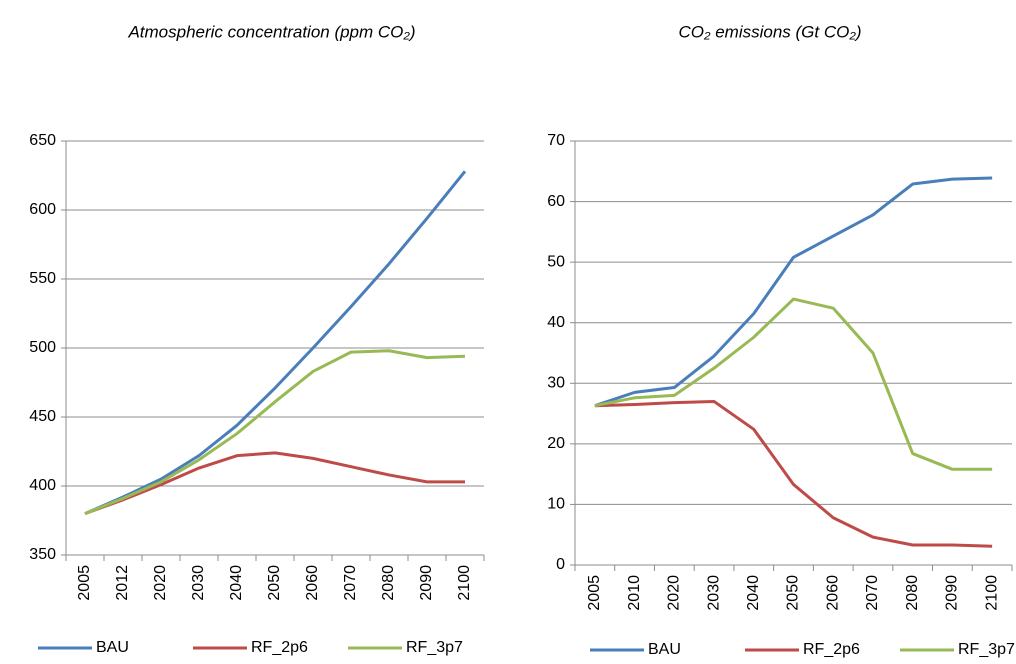 The width and height of the screenshot is (1016, 664). What do you see at coordinates (634, 593) in the screenshot?
I see `x-tick-label: 2010` at bounding box center [634, 593].